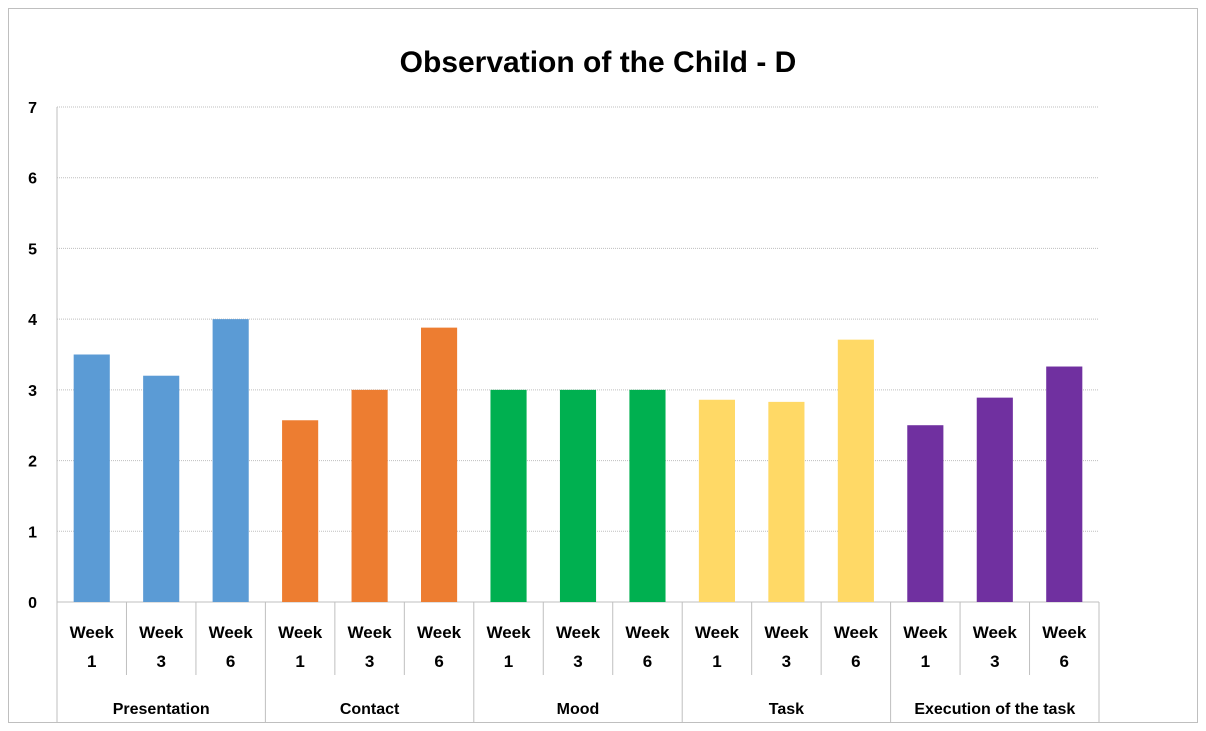  I want to click on y-tick-label: 2, so click(32, 462).